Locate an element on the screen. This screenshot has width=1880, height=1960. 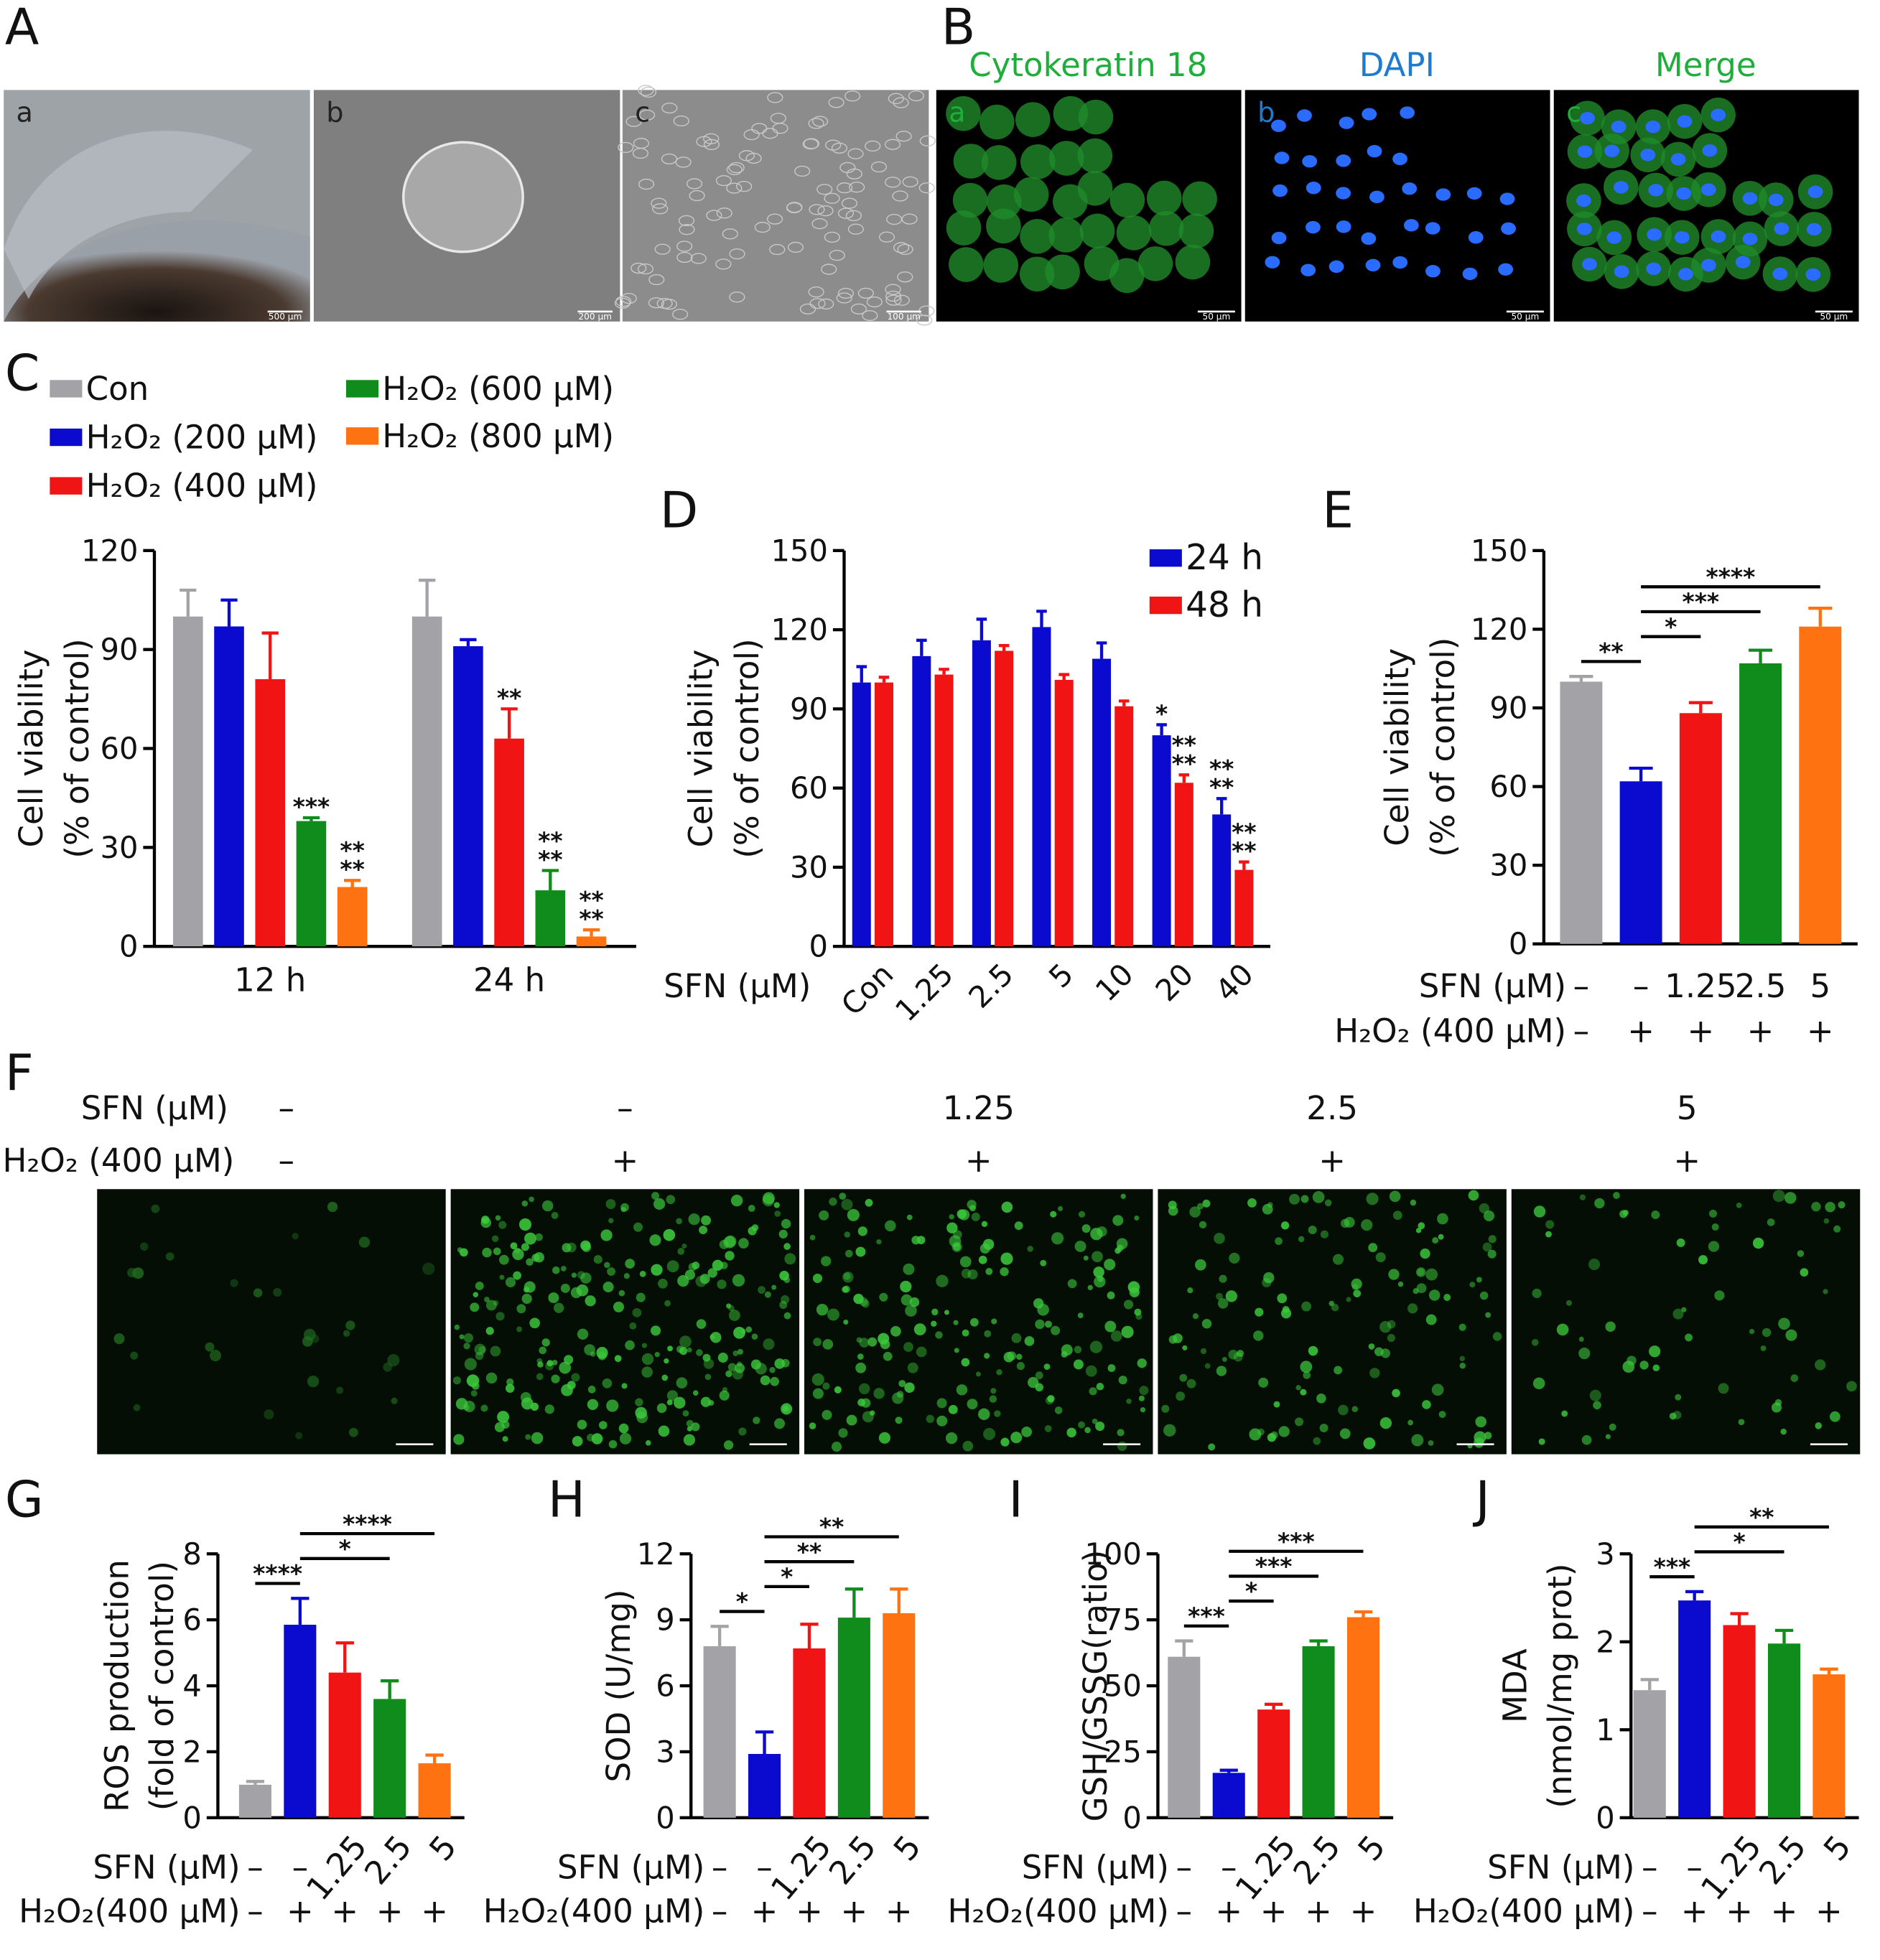
tissue is located at coordinates (157, 271).